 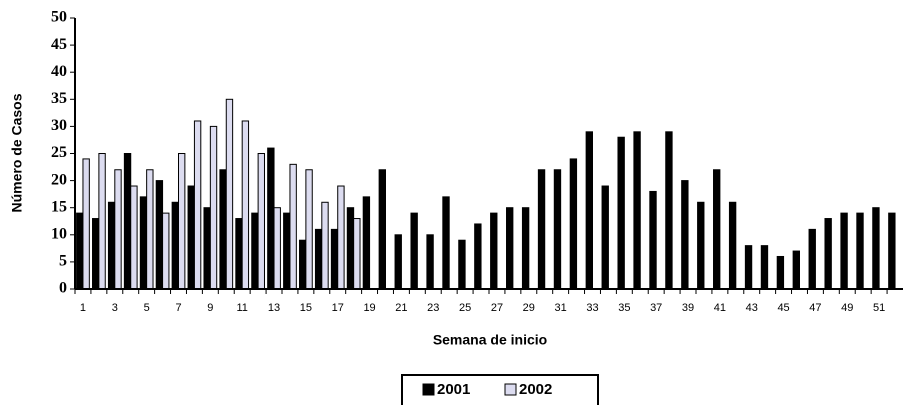 What do you see at coordinates (752, 308) in the screenshot?
I see `x-tick-label: 43` at bounding box center [752, 308].